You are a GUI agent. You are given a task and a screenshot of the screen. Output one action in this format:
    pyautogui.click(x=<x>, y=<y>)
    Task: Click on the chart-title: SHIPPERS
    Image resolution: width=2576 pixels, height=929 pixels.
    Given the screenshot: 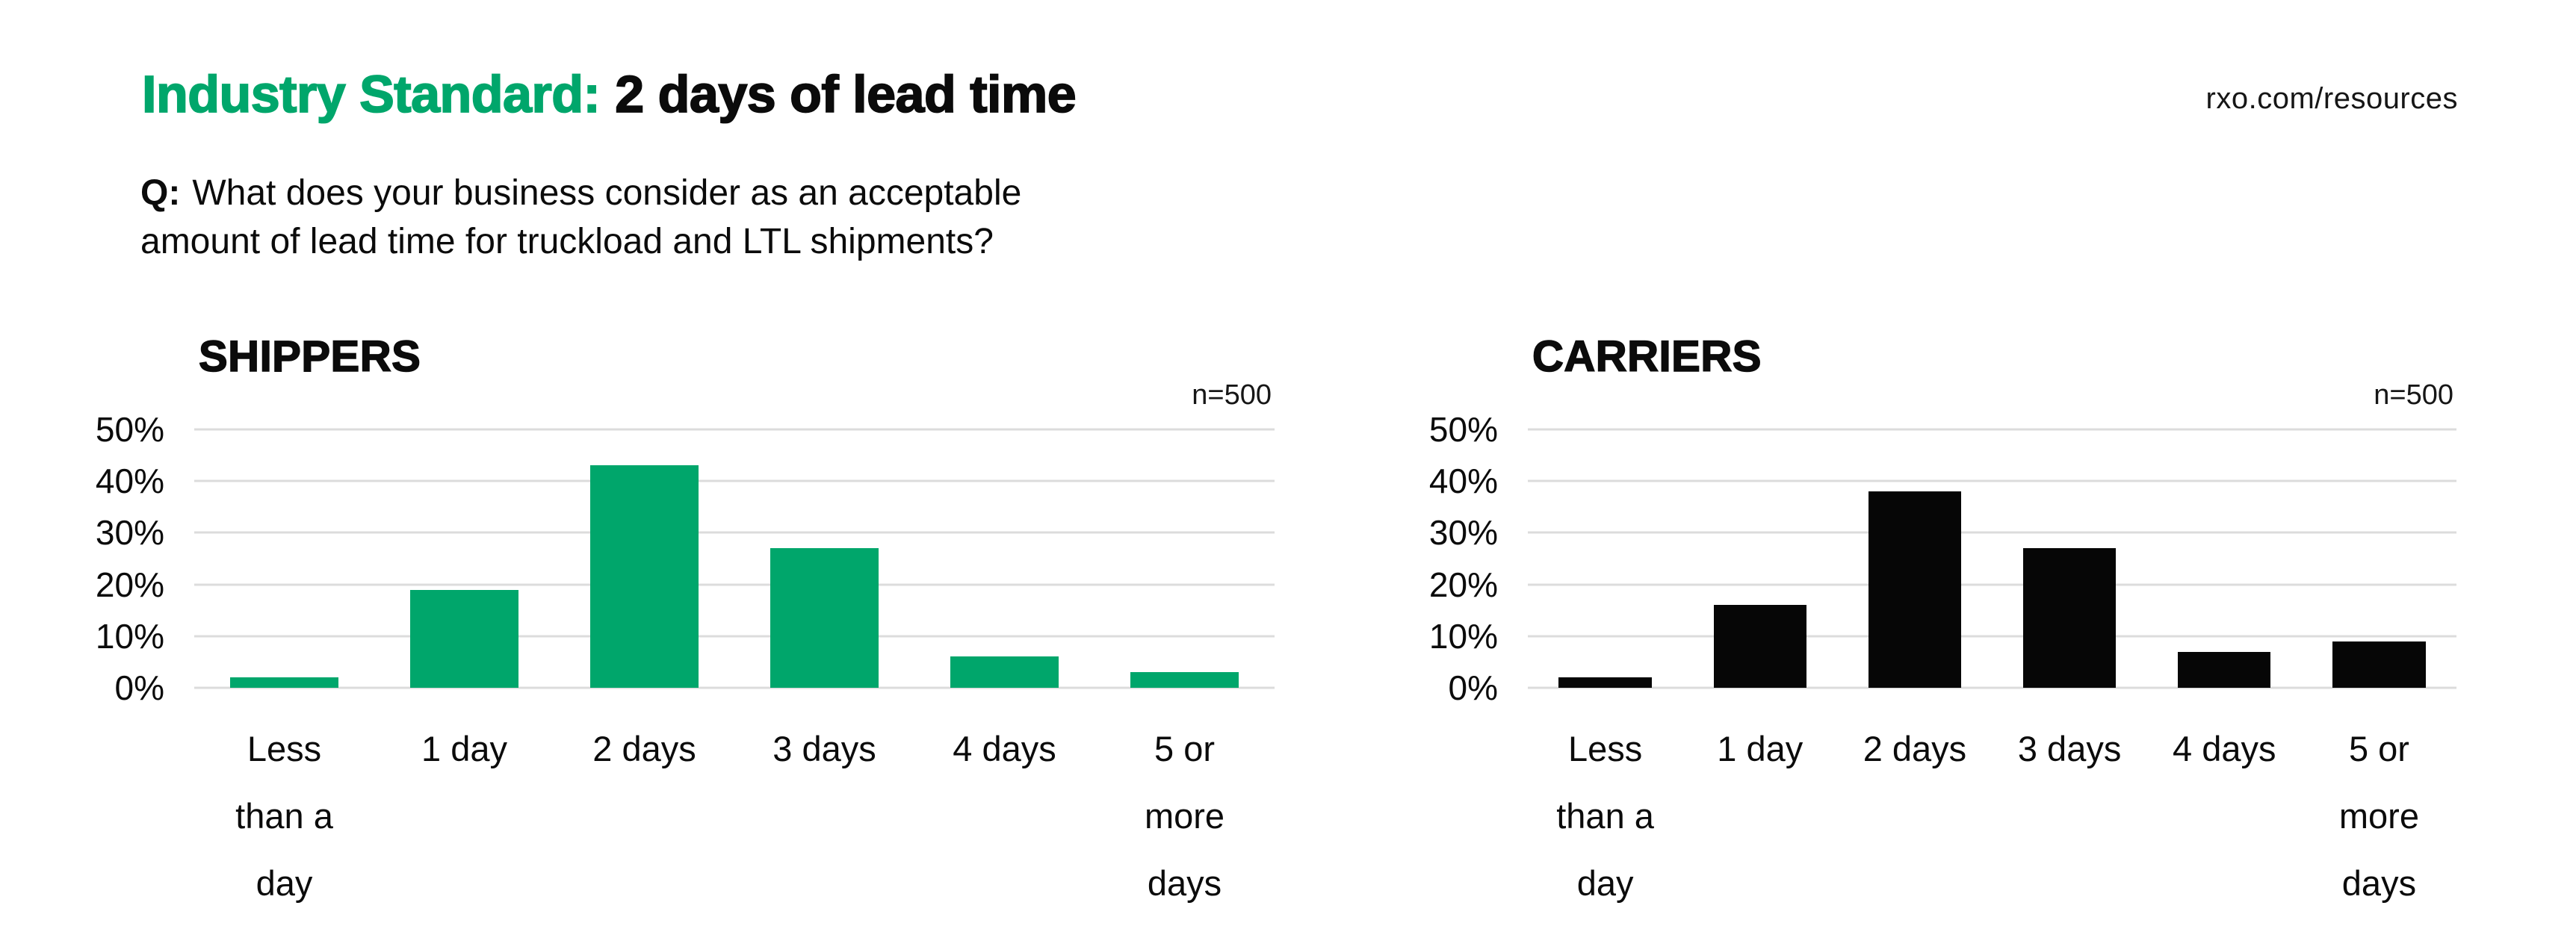 What is the action you would take?
    pyautogui.click(x=309, y=357)
    